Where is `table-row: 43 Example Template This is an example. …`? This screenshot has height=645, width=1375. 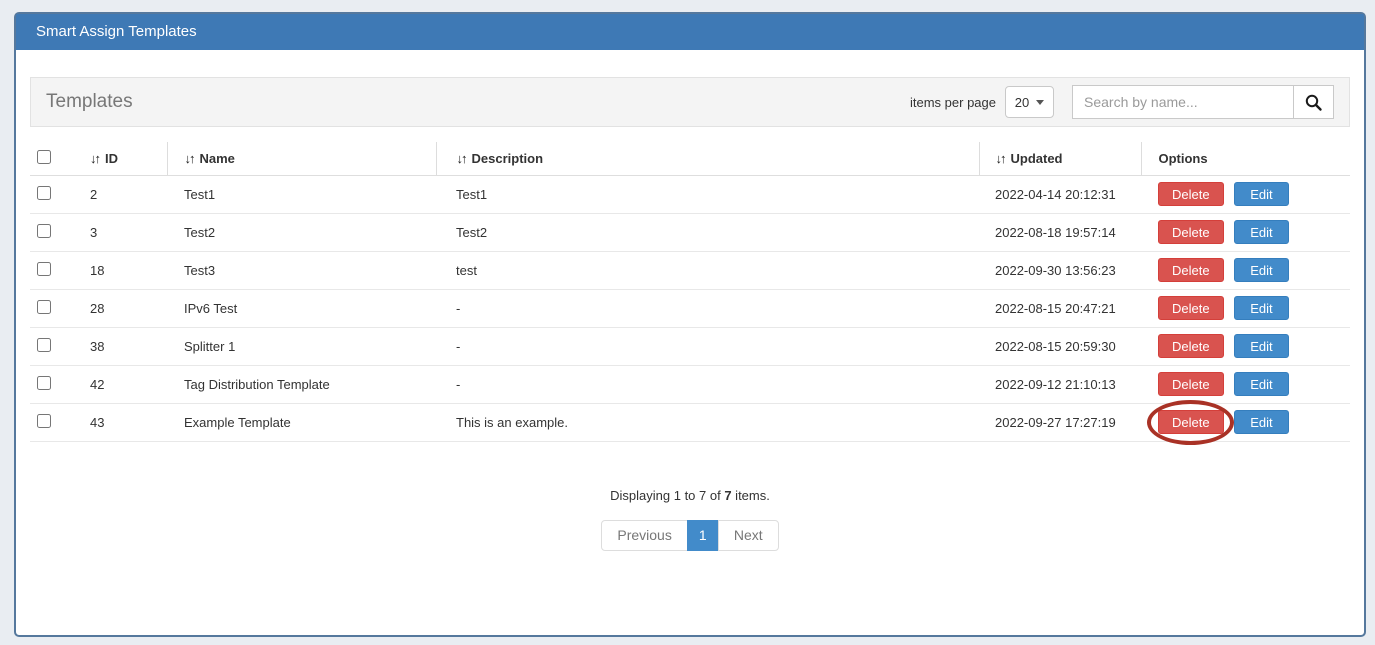 table-row: 43 Example Template This is an example. … is located at coordinates (690, 422).